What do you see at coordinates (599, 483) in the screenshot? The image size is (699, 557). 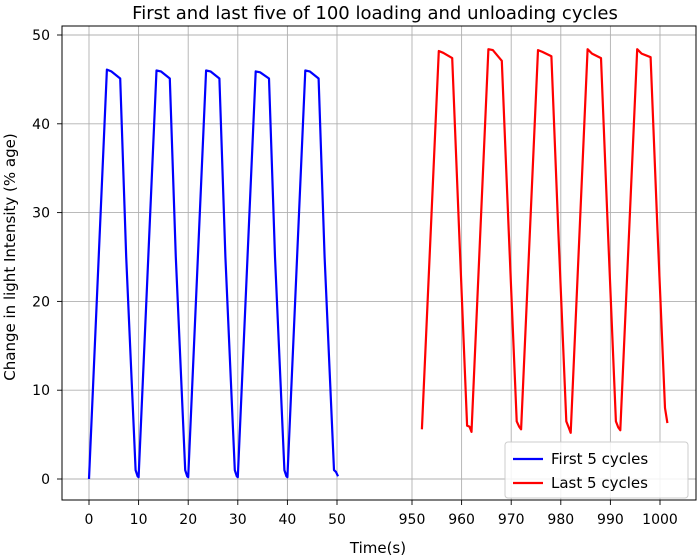 I see `legend-label-last: Last 5 cycles` at bounding box center [599, 483].